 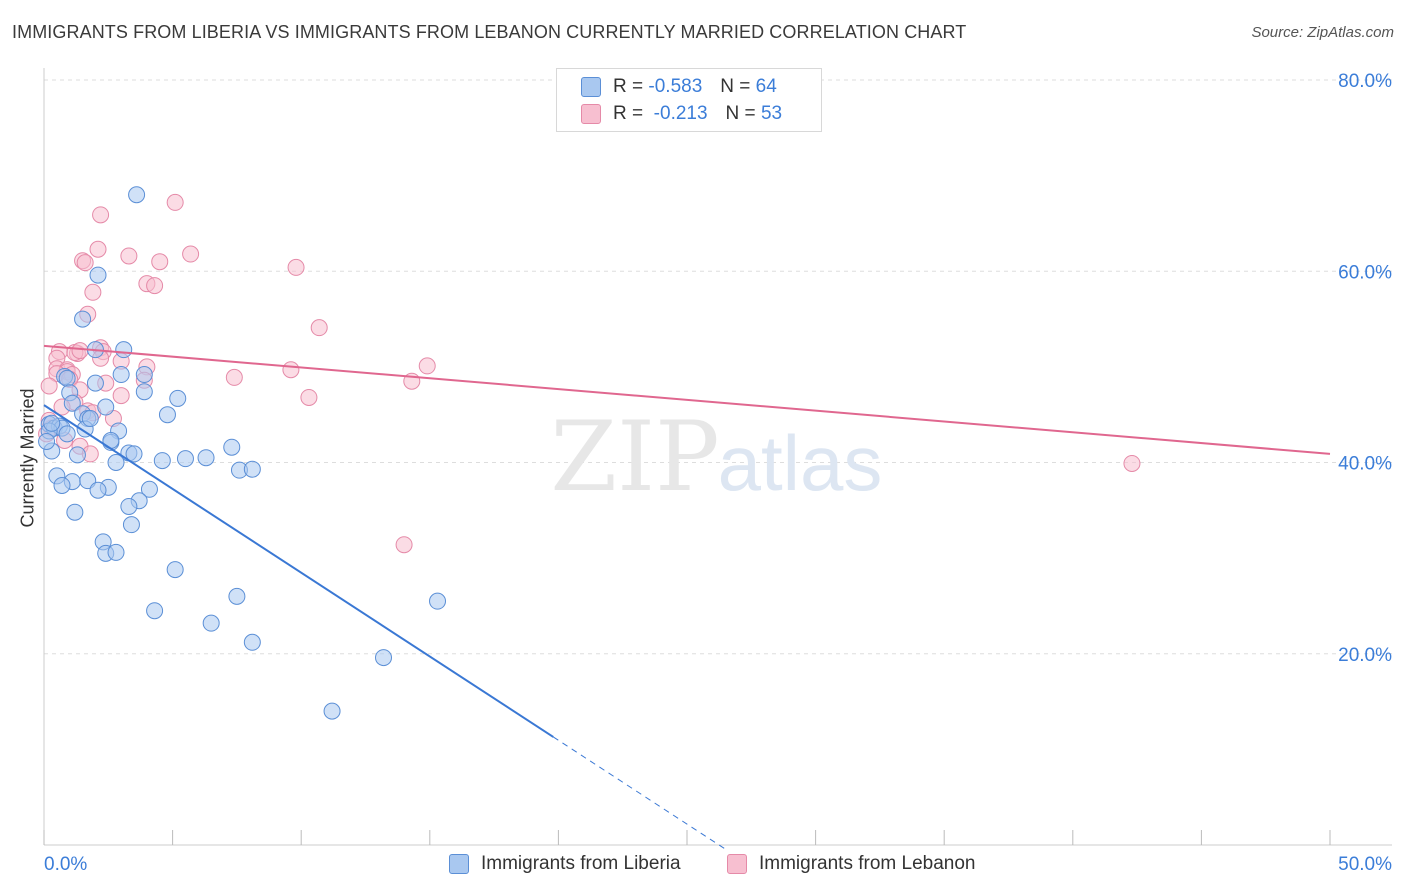 I want to click on legend-row-lebanon: R = -0.213 N = 53, so click(x=681, y=114).